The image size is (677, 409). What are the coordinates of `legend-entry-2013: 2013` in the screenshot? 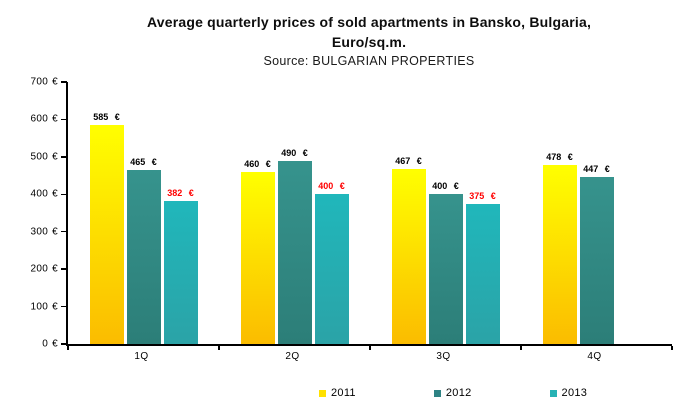 It's located at (568, 393).